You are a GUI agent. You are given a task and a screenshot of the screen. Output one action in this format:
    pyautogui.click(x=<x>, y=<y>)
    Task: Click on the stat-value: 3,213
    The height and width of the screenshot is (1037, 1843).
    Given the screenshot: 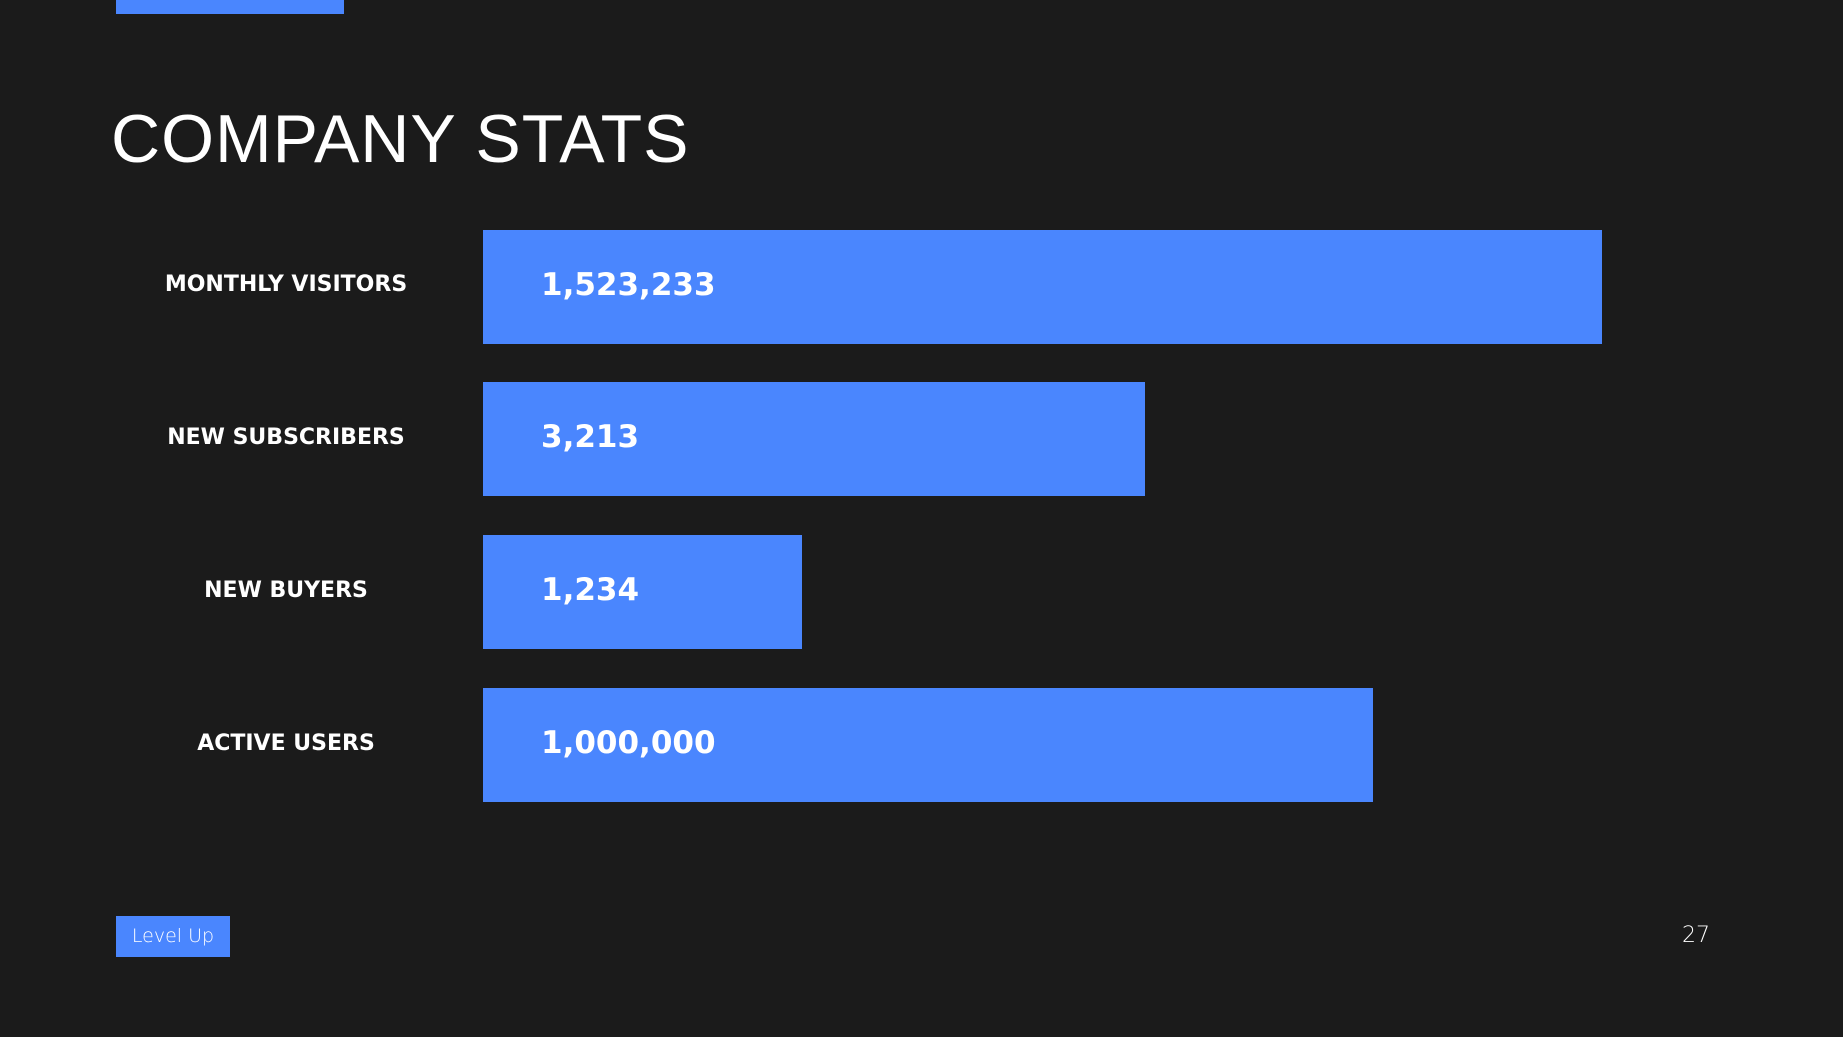 What is the action you would take?
    pyautogui.click(x=590, y=437)
    